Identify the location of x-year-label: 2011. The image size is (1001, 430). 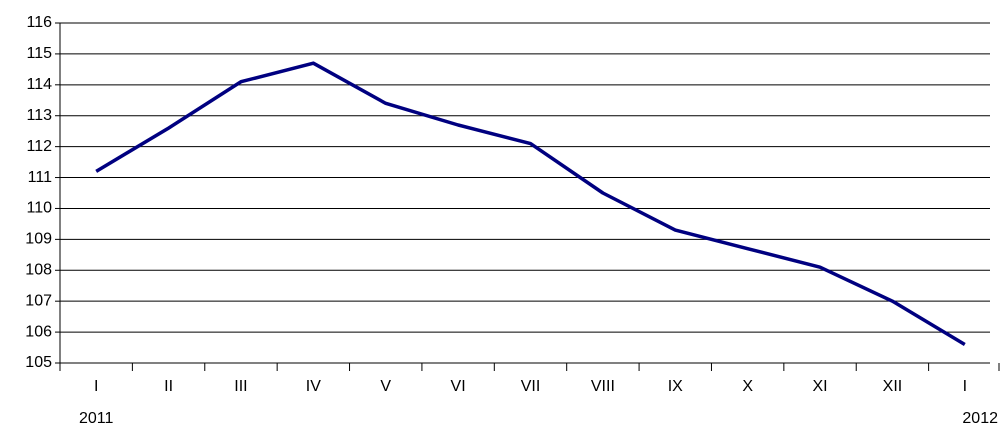
(96, 418).